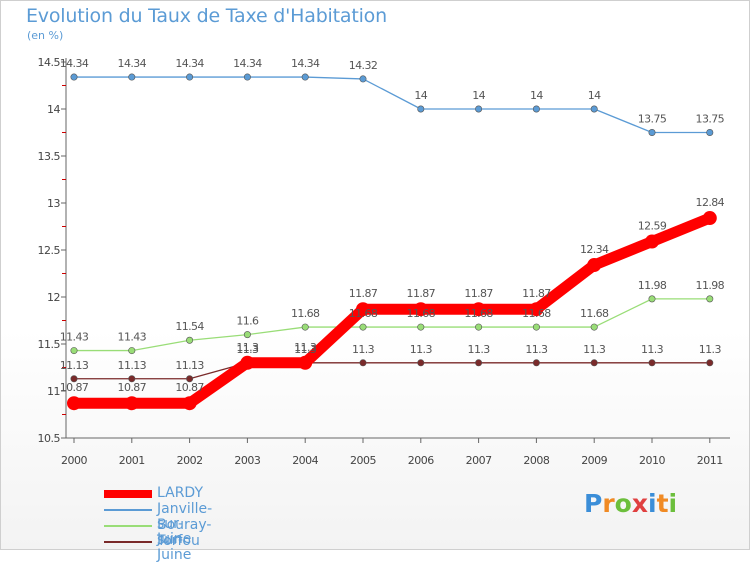  I want to click on x-tick-label: 2011, so click(710, 460).